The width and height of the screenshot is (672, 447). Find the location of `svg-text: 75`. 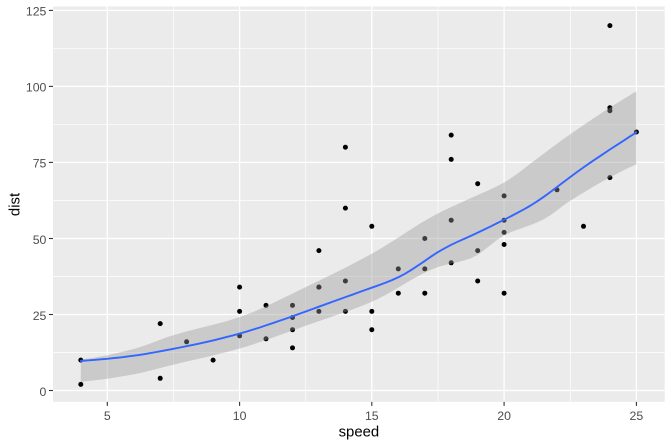

svg-text: 75 is located at coordinates (40, 164).